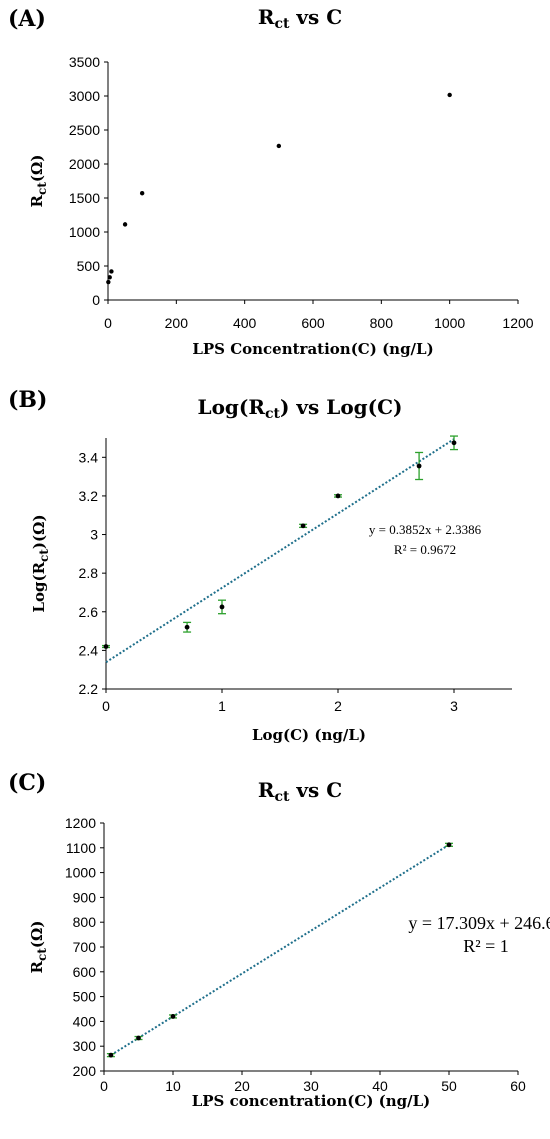 This screenshot has width=550, height=1139. Describe the element at coordinates (309, 735) in the screenshot. I see `x-axis-label: Log(C) (ng/L)` at that location.